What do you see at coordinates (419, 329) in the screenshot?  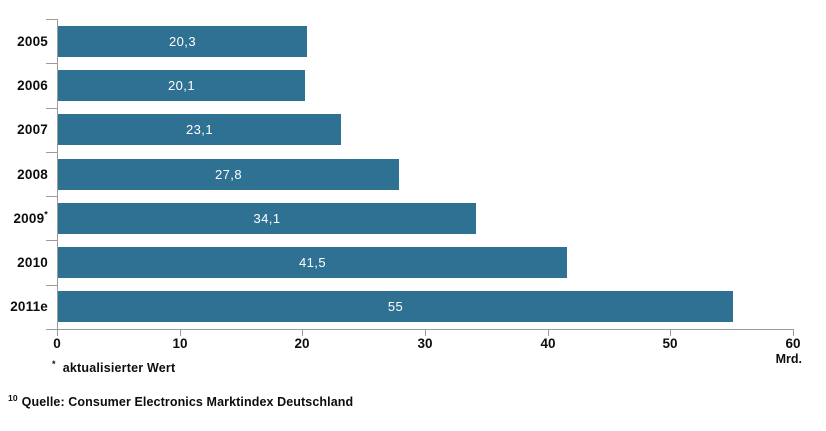 I see `x-axis-line` at bounding box center [419, 329].